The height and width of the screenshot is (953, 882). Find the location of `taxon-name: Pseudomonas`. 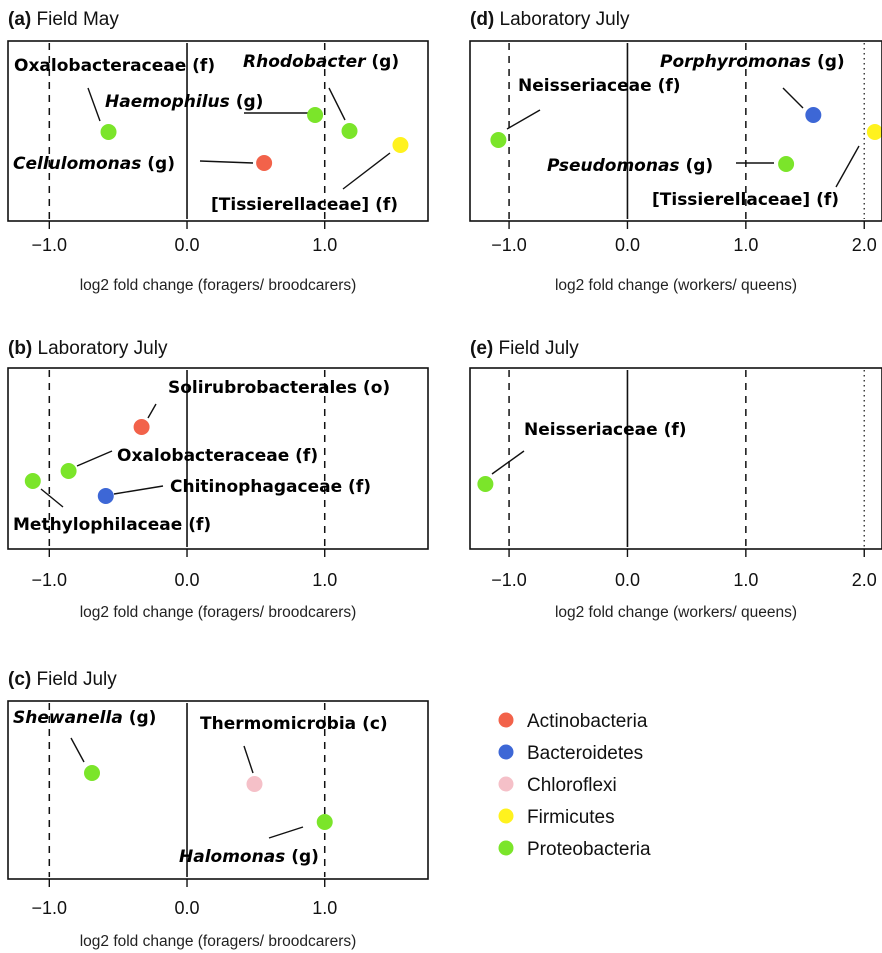

taxon-name: Pseudomonas is located at coordinates (613, 166).